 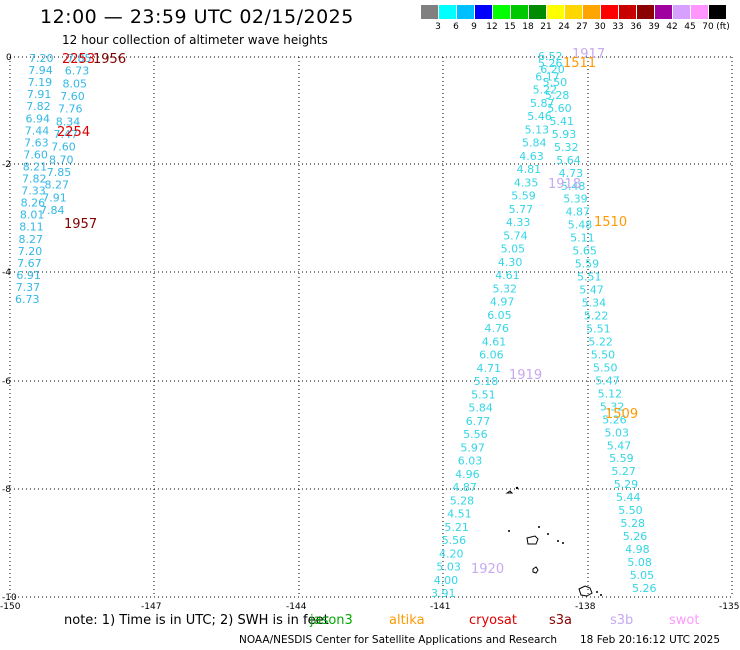 What do you see at coordinates (467, 474) in the screenshot?
I see `swh-value: 4.96` at bounding box center [467, 474].